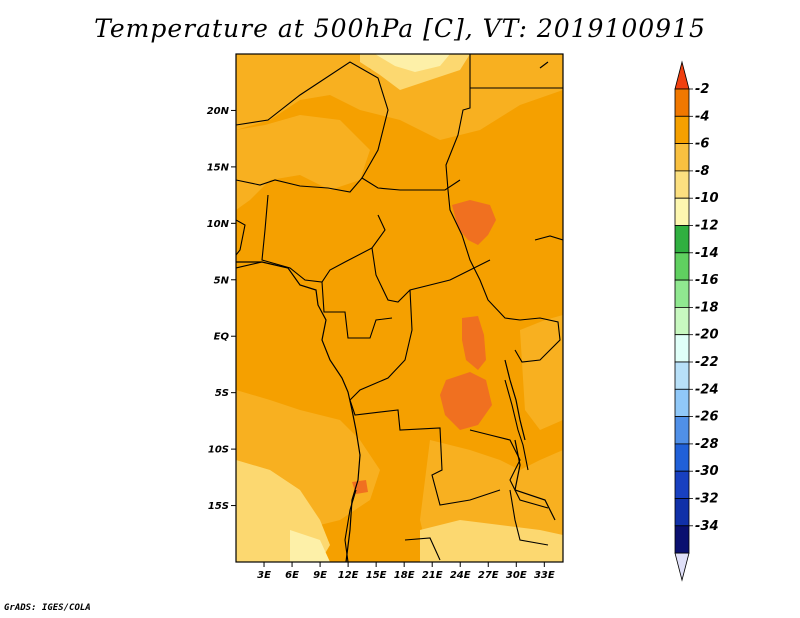 This screenshot has height=618, width=800. Describe the element at coordinates (702, 89) in the screenshot. I see `colorbar-label: -2` at that location.